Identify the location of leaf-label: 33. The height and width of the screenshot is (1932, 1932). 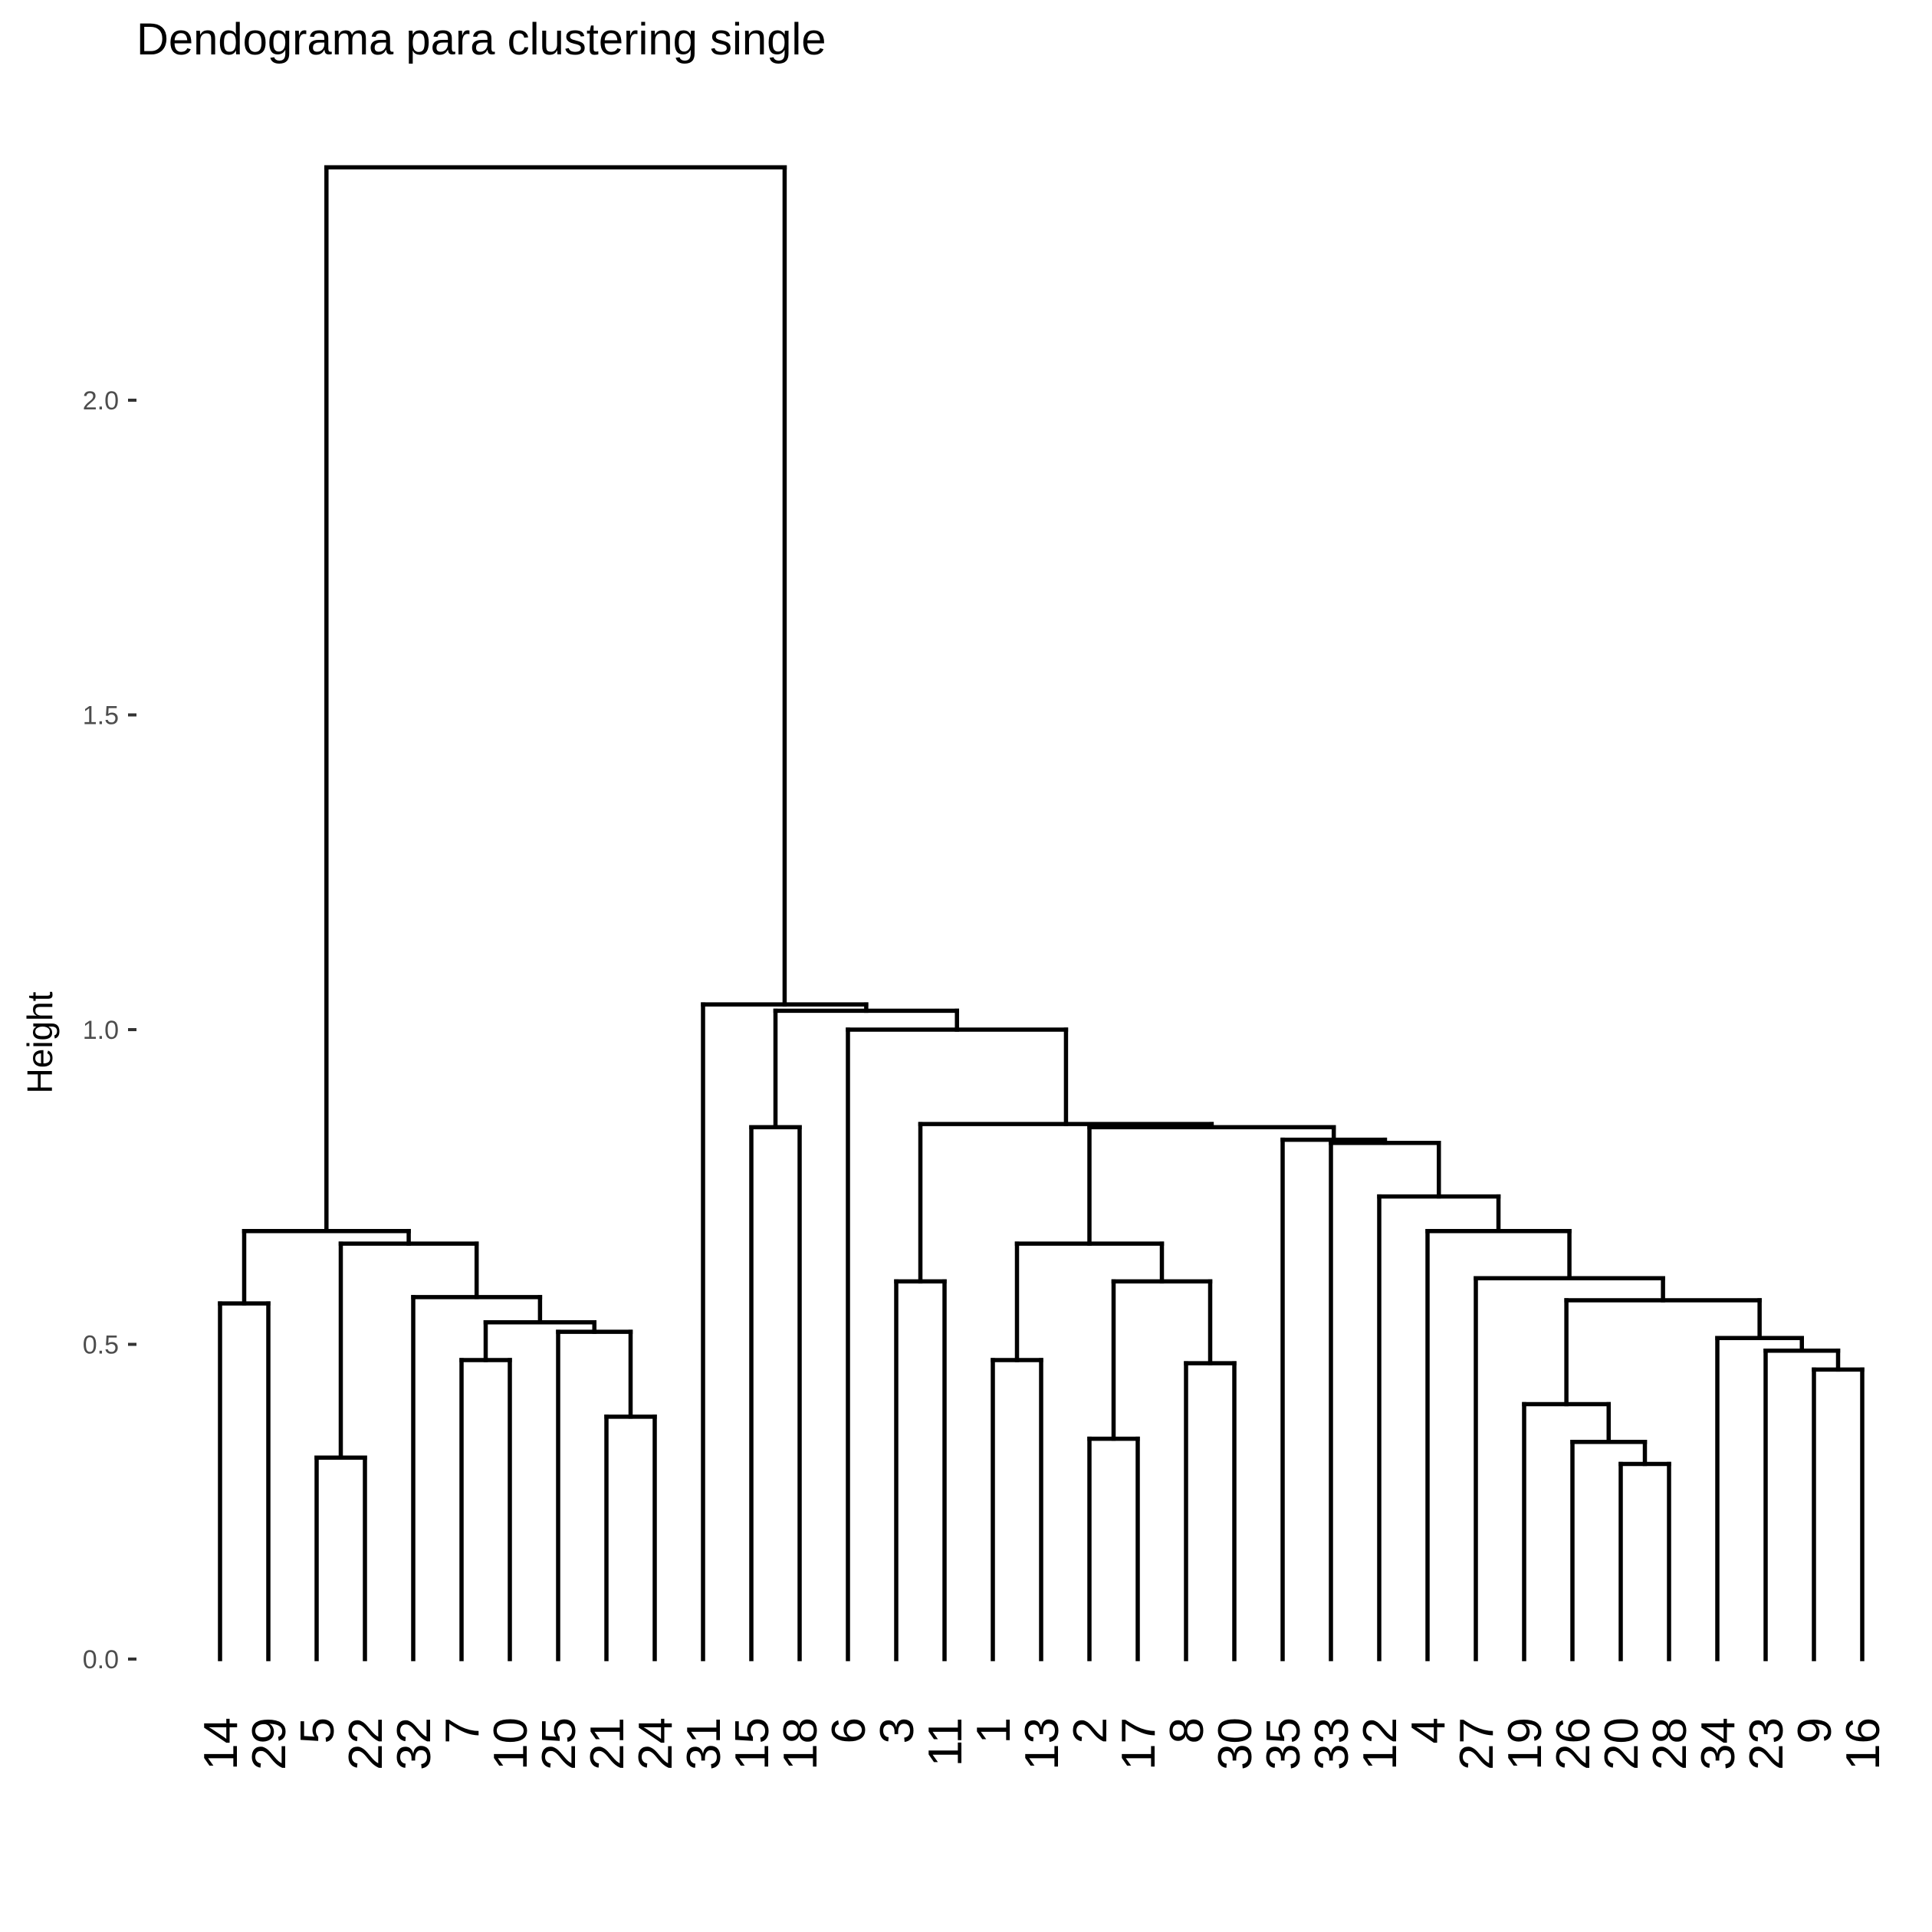
(1332, 1743).